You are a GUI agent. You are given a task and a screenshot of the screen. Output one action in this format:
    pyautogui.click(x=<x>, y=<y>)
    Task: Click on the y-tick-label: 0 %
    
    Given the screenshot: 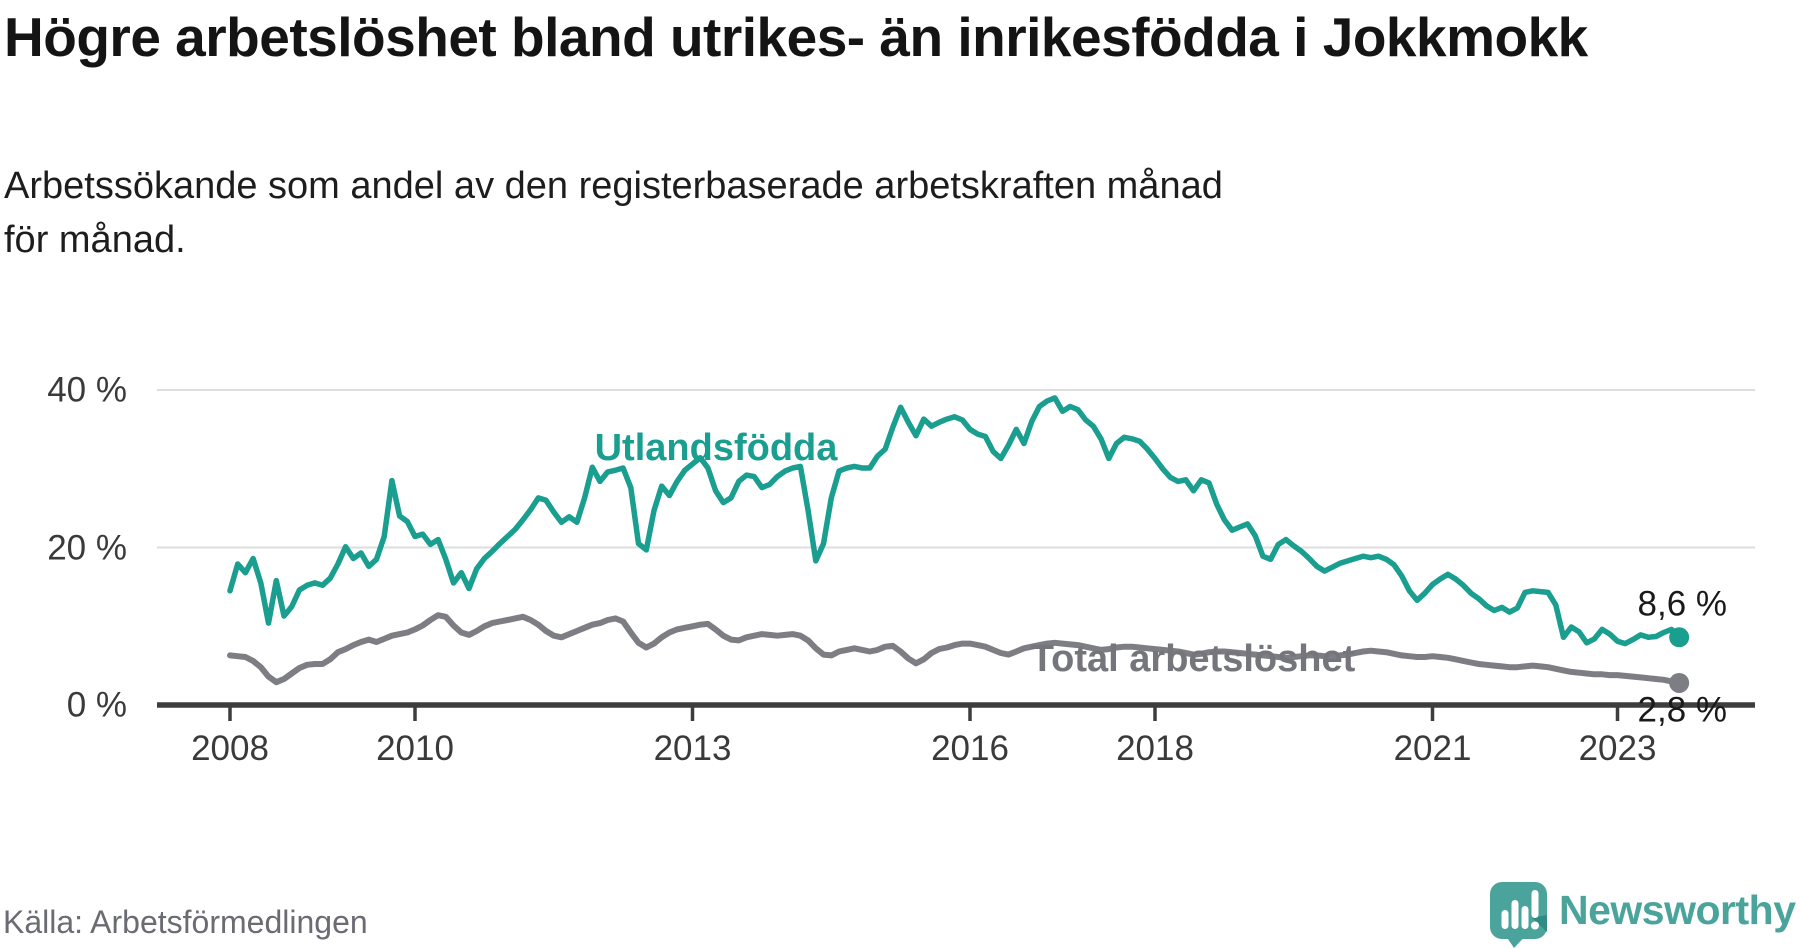 What is the action you would take?
    pyautogui.click(x=96, y=705)
    